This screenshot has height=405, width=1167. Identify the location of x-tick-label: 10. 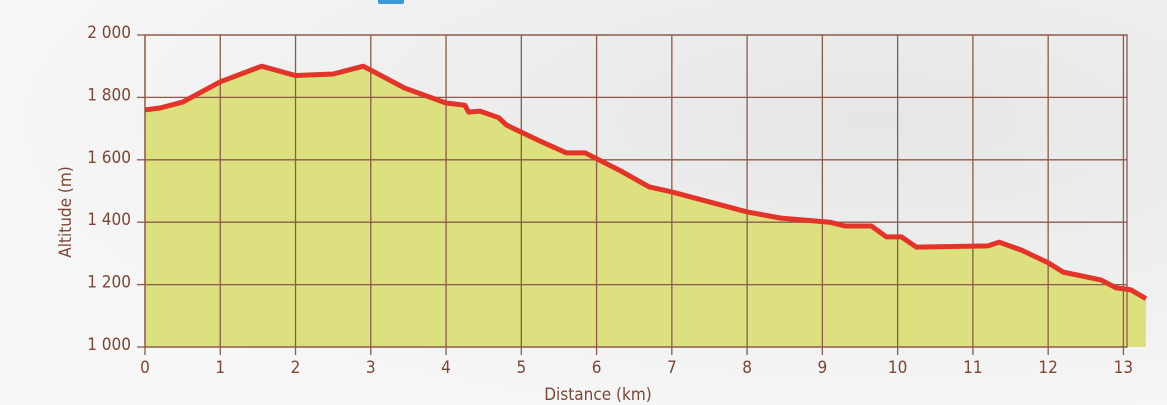
(897, 368).